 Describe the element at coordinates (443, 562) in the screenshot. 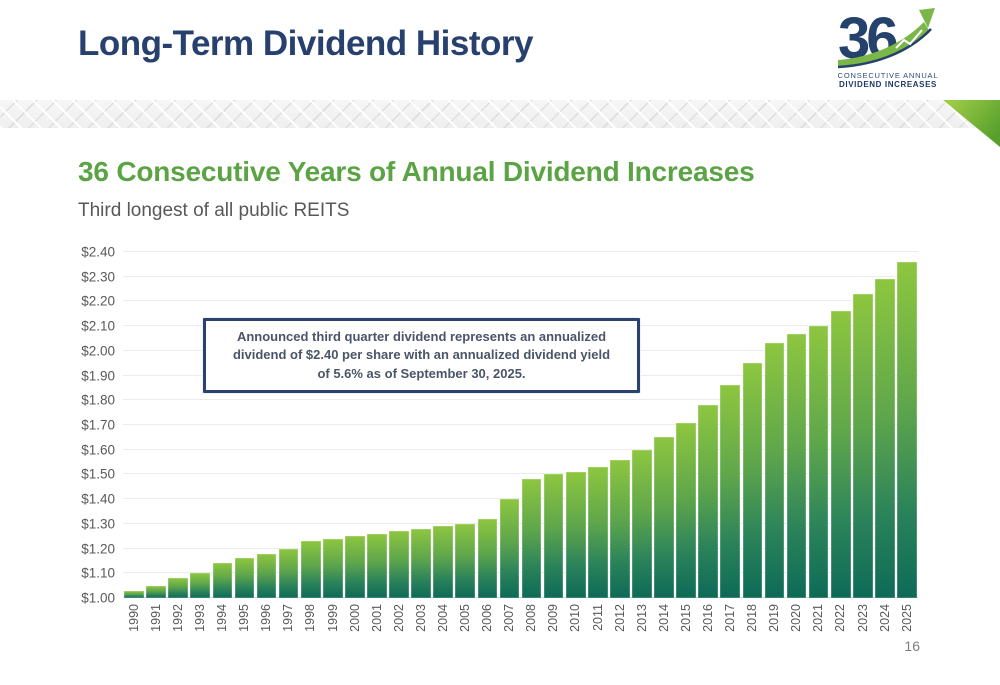

I see `bar-2004` at that location.